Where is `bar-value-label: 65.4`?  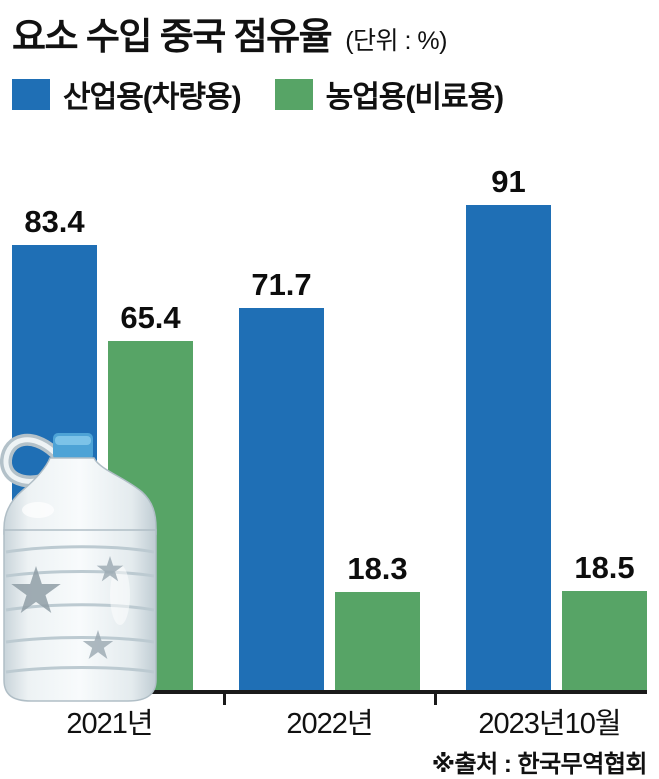
bar-value-label: 65.4 is located at coordinates (150, 318).